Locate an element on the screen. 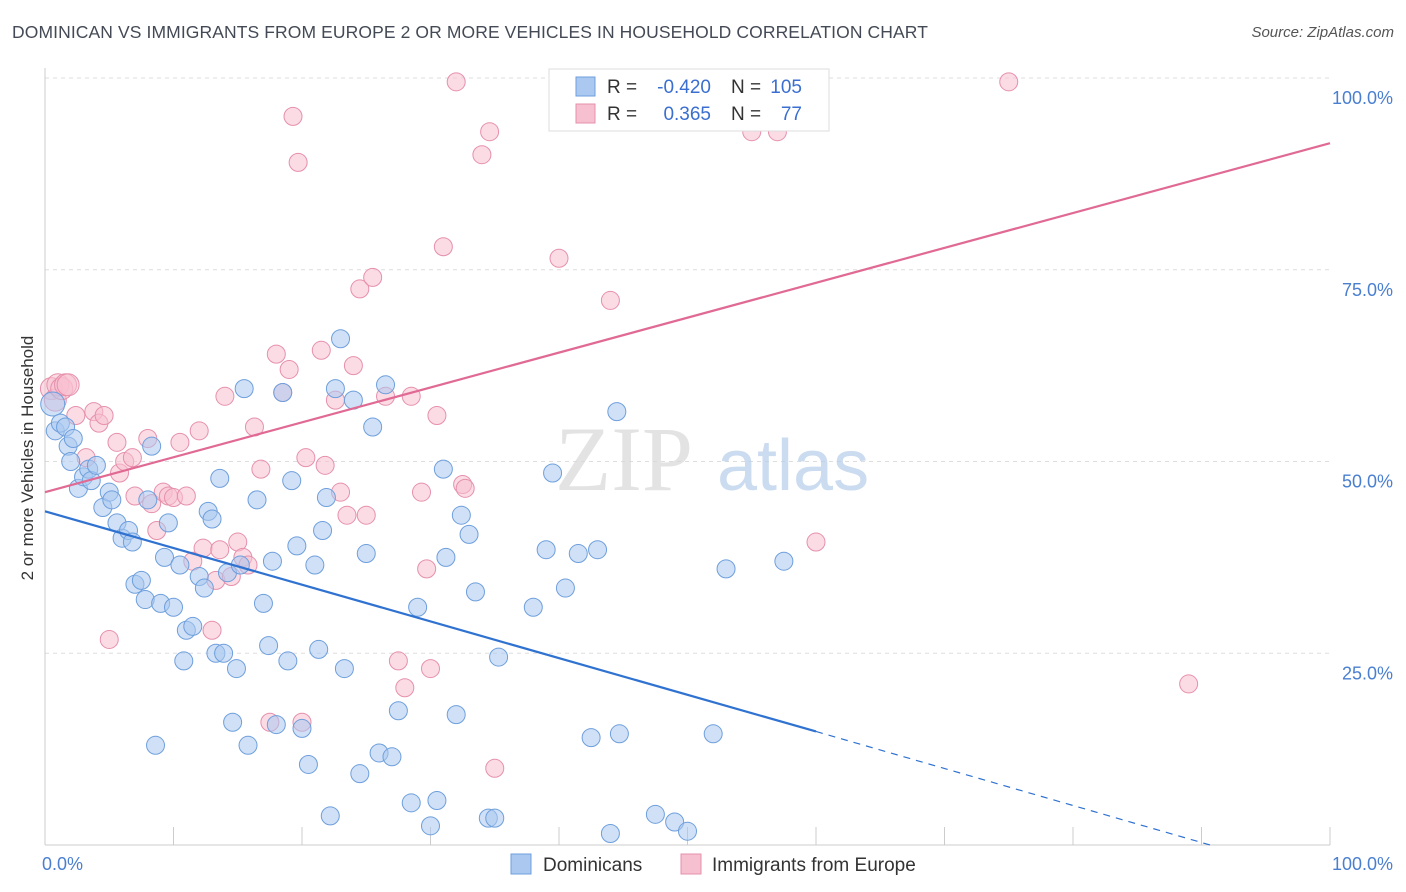  legend-box is located at coordinates (689, 100).